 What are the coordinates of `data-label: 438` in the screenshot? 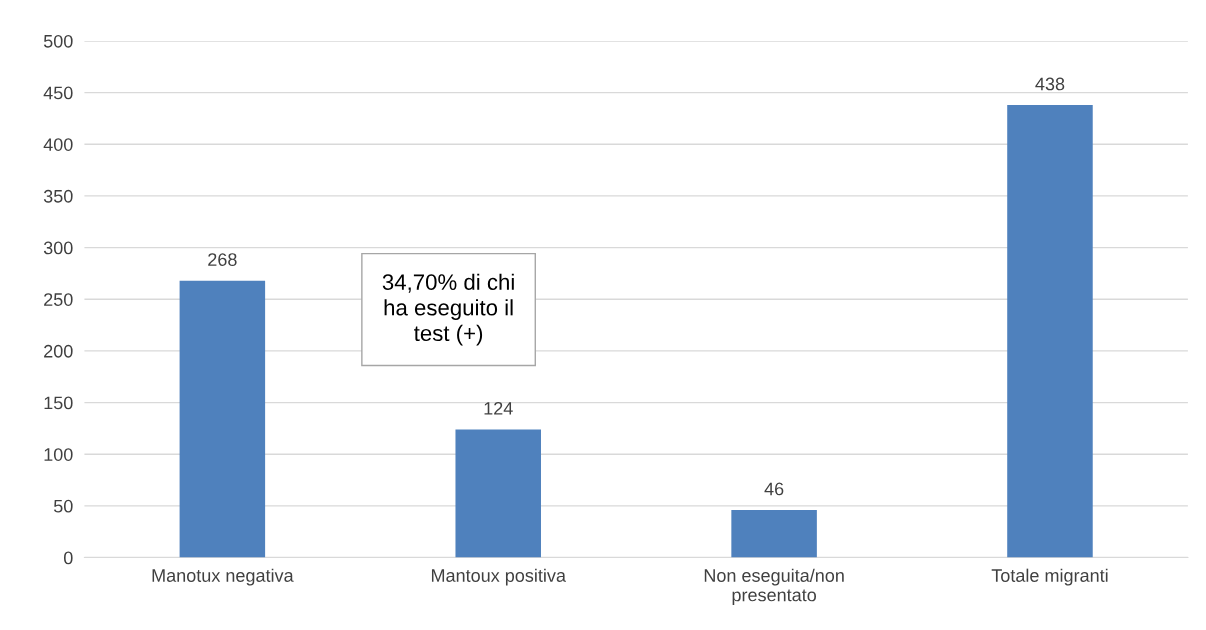 It's located at (1050, 84).